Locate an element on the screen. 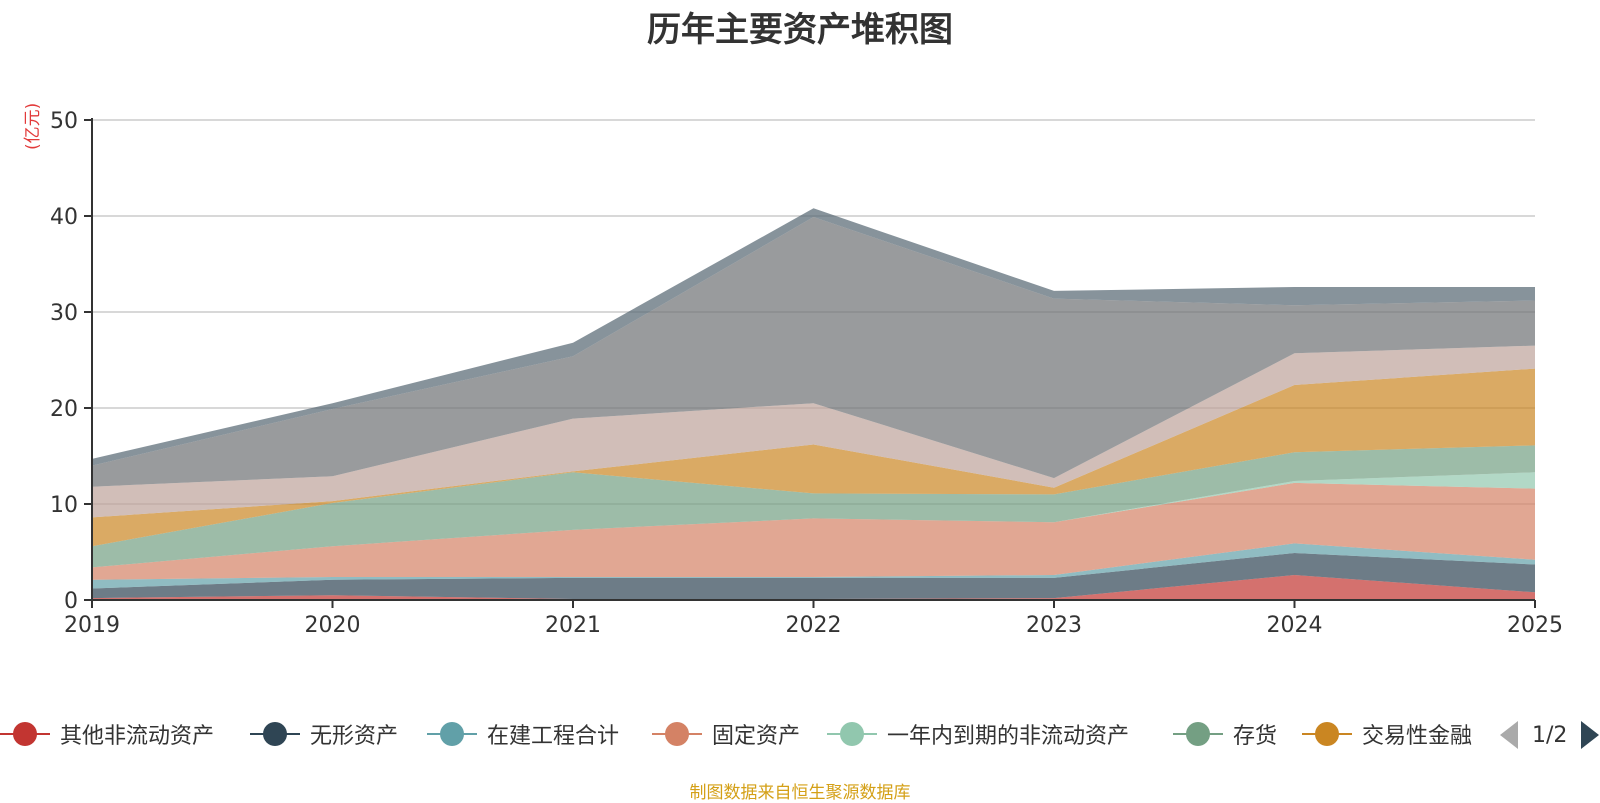  legend-item: 一年内到期的非流动资产 is located at coordinates (978, 734).